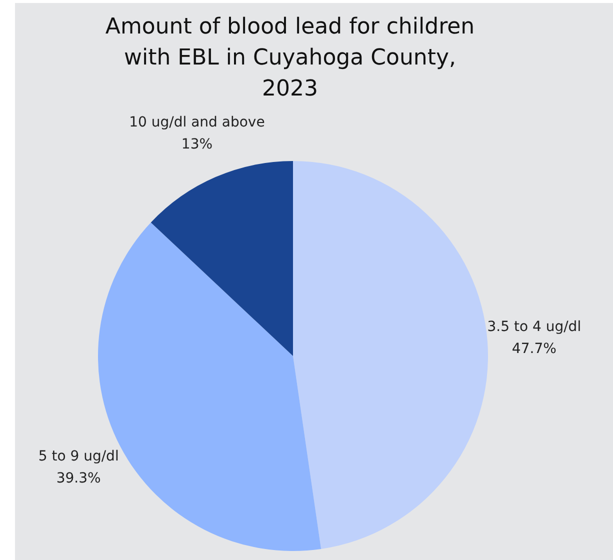 The image size is (613, 560). What do you see at coordinates (197, 144) in the screenshot?
I see `data-label: 13%` at bounding box center [197, 144].